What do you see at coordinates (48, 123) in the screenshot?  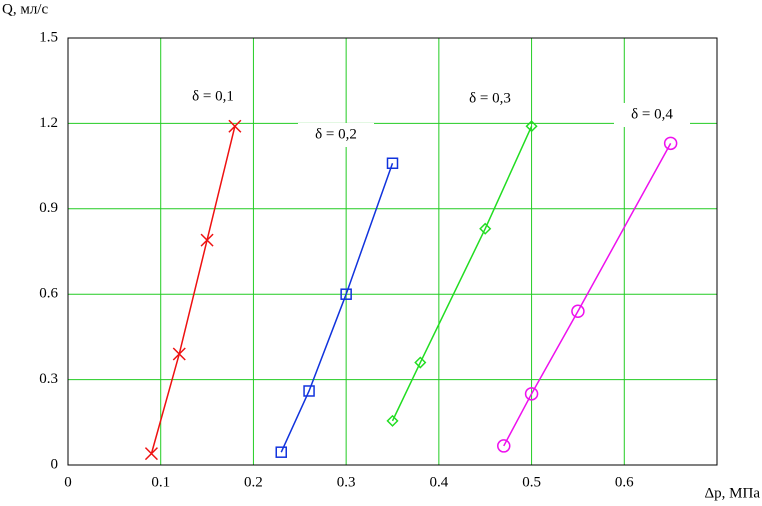 I see `y-tick-label: 1.2` at bounding box center [48, 123].